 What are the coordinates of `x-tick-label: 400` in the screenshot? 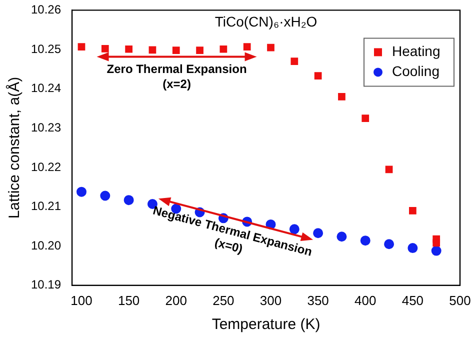 It's located at (365, 300).